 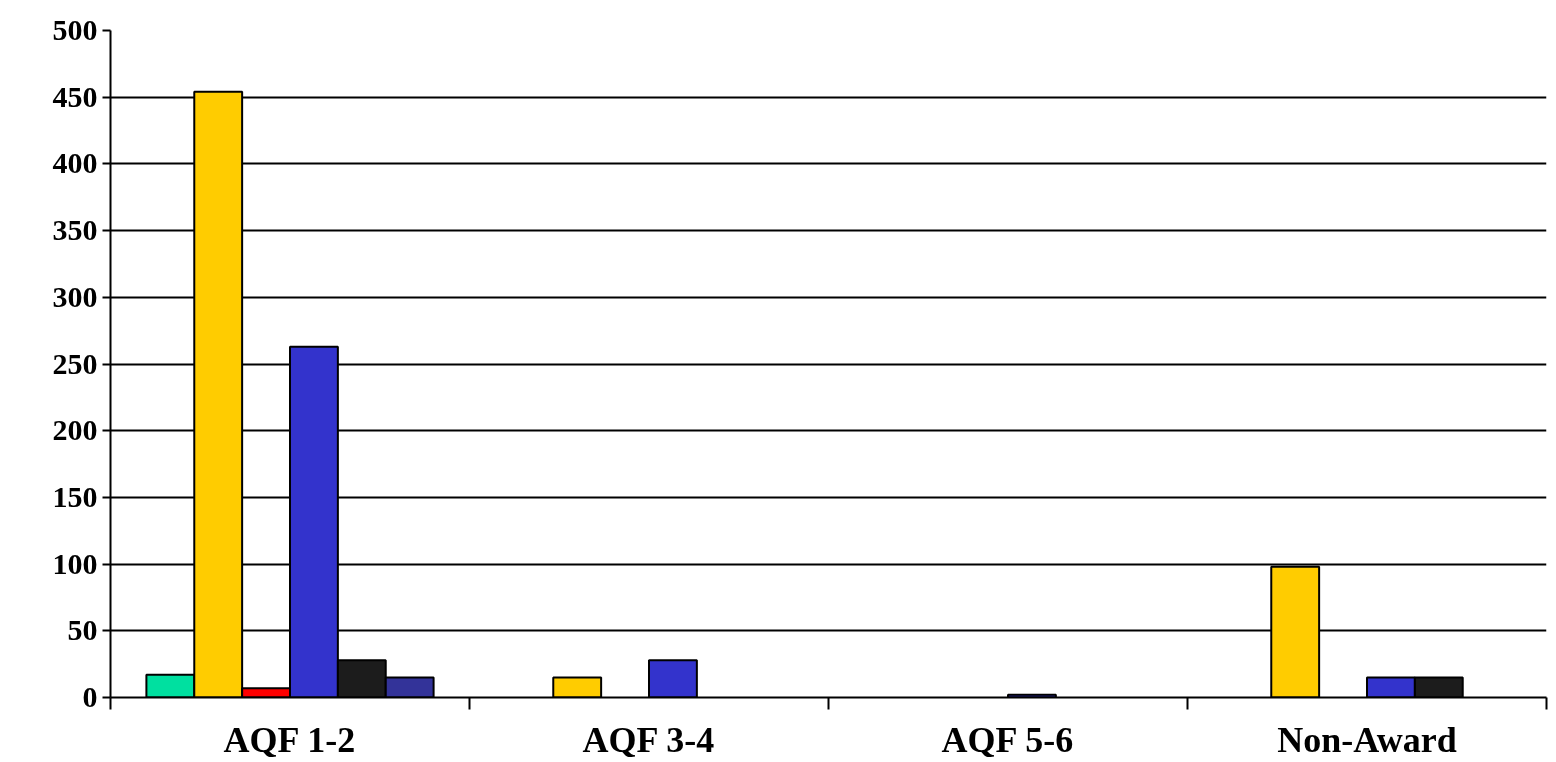 What do you see at coordinates (1007, 739) in the screenshot?
I see `x-tick-label: AQF 5-6` at bounding box center [1007, 739].